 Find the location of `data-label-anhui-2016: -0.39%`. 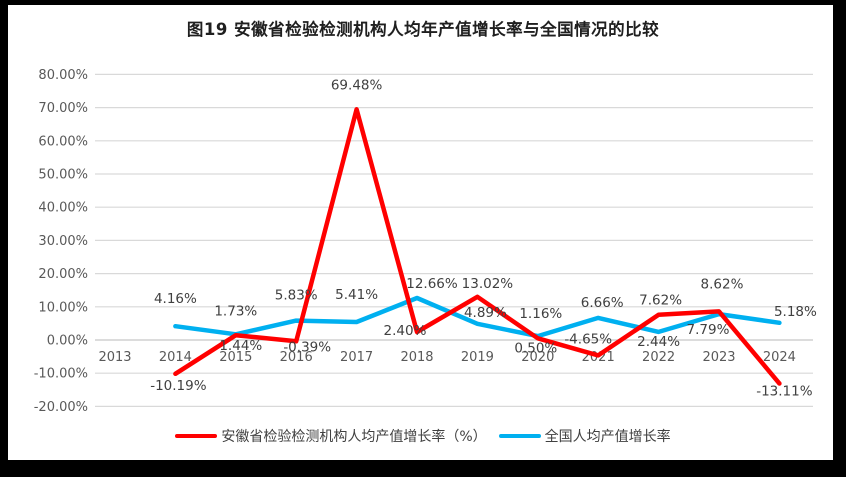

data-label-anhui-2016: -0.39% is located at coordinates (307, 347).